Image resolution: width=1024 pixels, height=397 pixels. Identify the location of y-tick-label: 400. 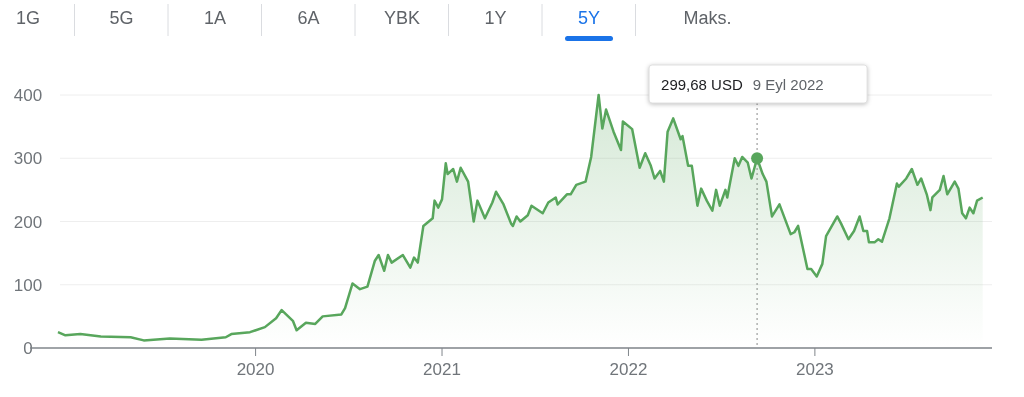
(28, 95).